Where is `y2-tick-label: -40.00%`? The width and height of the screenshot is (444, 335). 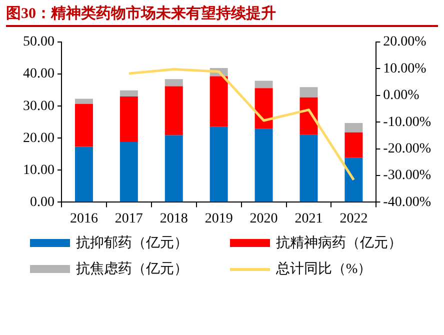 y2-tick-label: -40.00% is located at coordinates (407, 202).